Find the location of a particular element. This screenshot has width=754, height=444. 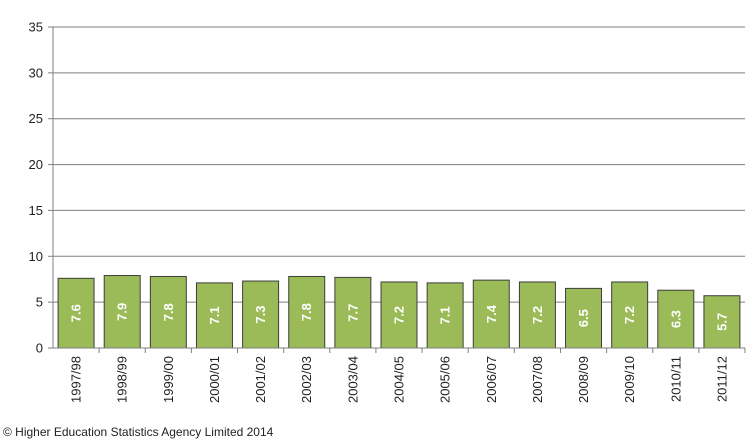

x-tick-label: 2011/12 is located at coordinates (721, 379).